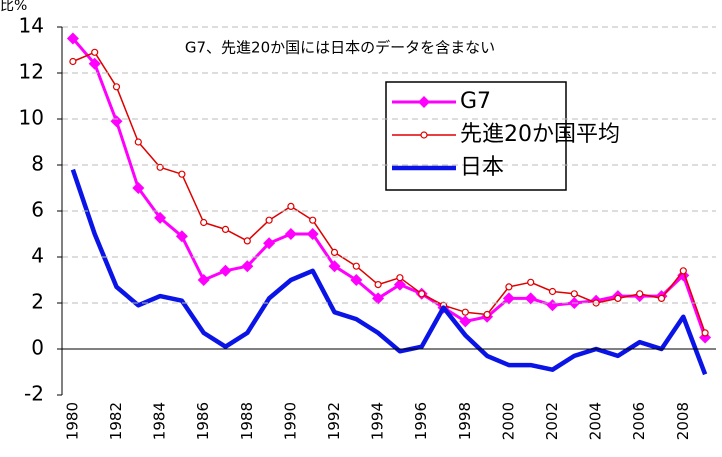  Describe the element at coordinates (31, 26) in the screenshot. I see `y-tick-label: 14` at that location.